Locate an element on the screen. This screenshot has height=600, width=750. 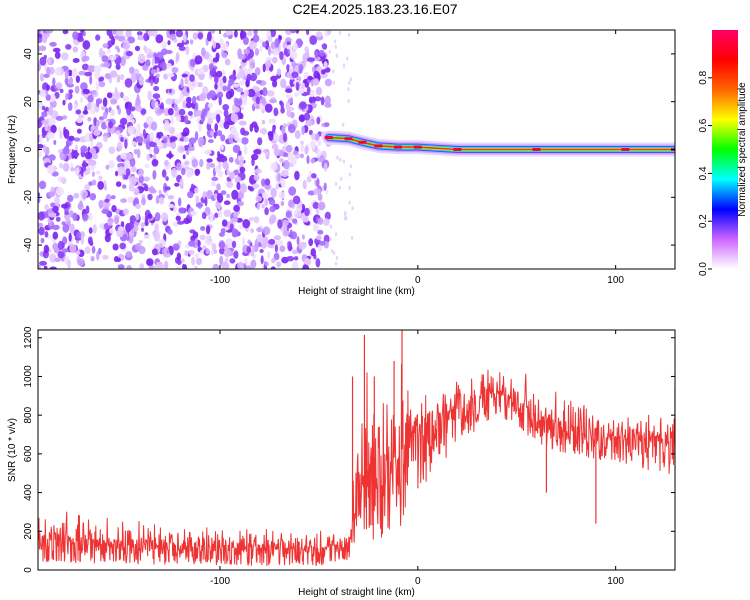
y-tick-label: 0 is located at coordinates (28, 149).